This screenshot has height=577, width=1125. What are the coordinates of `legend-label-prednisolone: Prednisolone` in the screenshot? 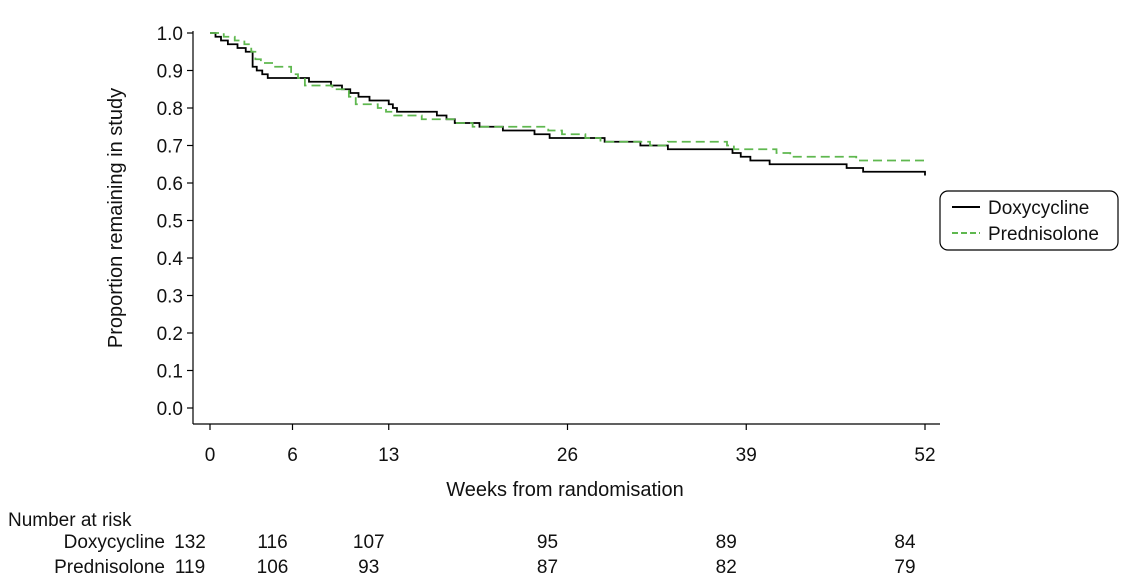 It's located at (1043, 234).